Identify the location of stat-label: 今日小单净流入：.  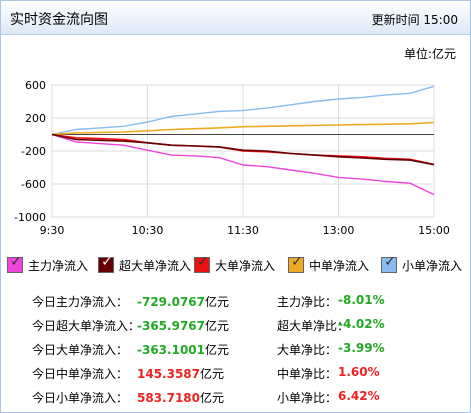
(80, 398).